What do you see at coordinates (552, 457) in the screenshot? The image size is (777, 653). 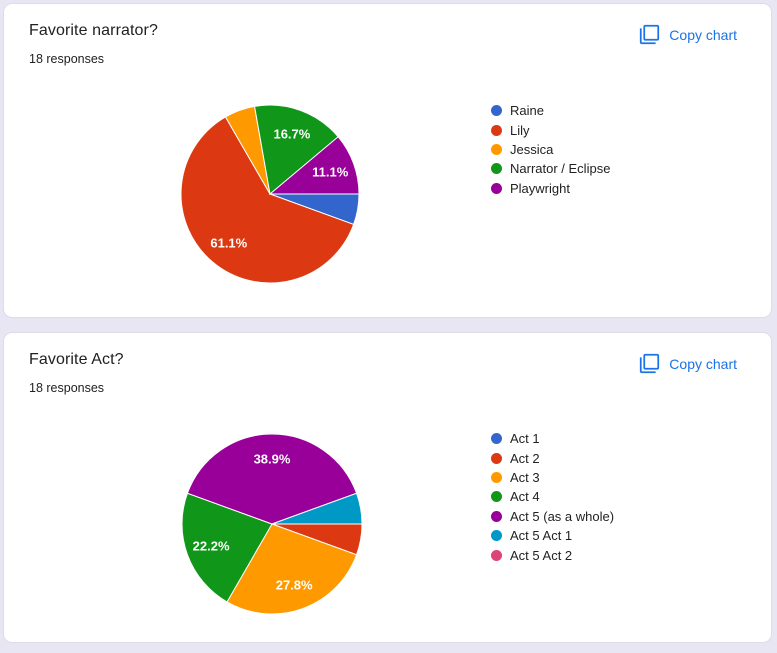 I see `legend-item: Act 2` at bounding box center [552, 457].